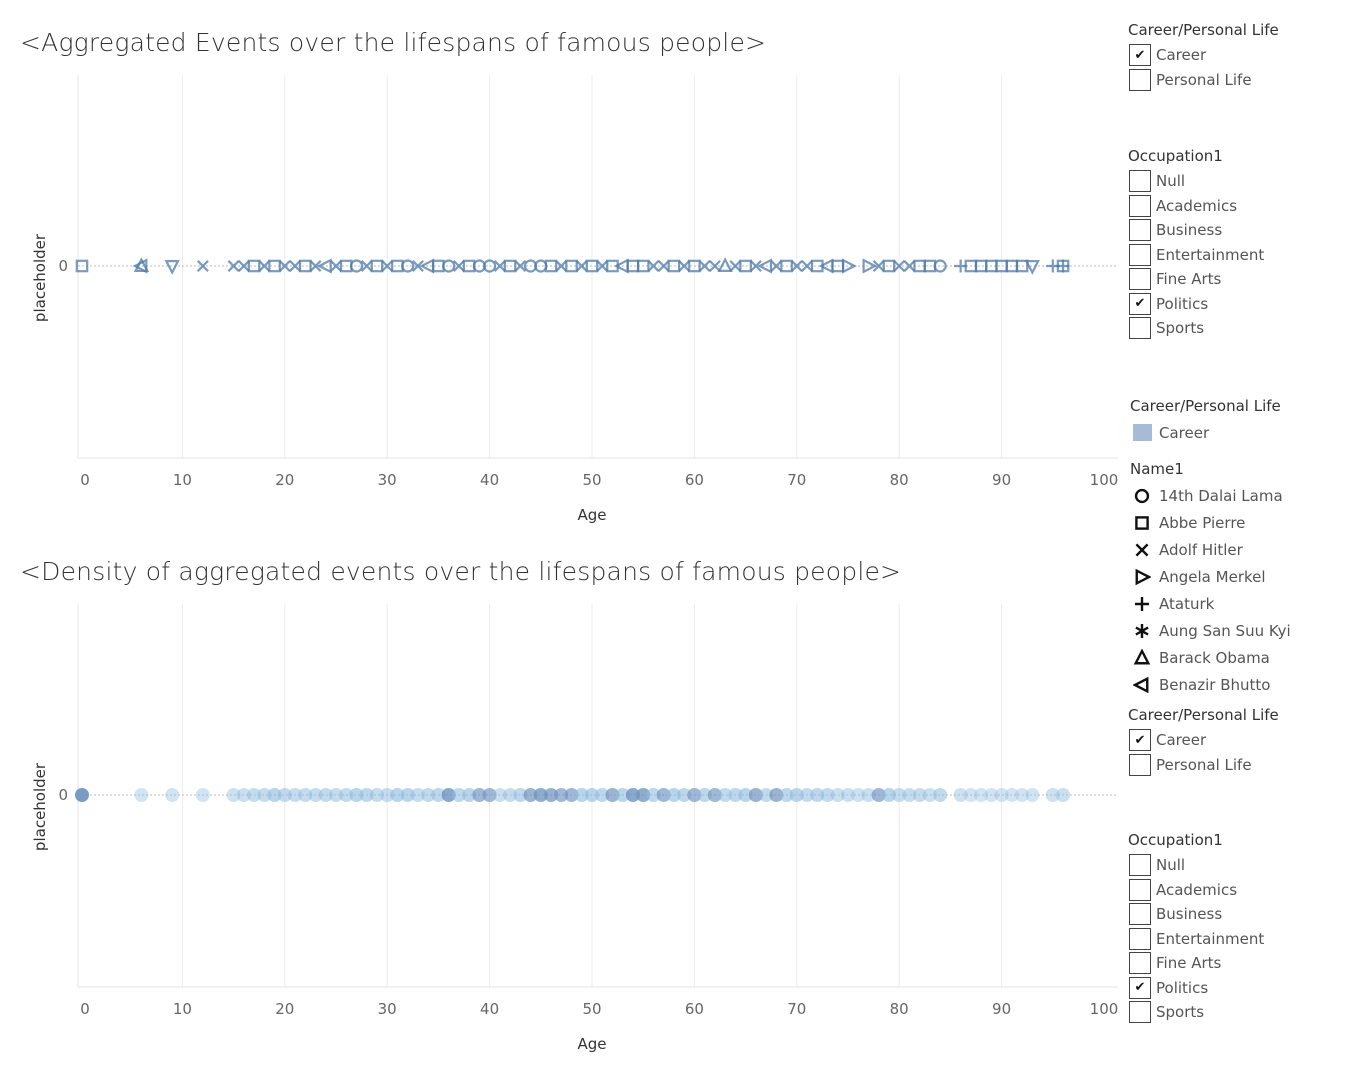  What do you see at coordinates (1235, 576) in the screenshot?
I see `shape-legend-item-angela-merkel: Angela Merkel` at bounding box center [1235, 576].